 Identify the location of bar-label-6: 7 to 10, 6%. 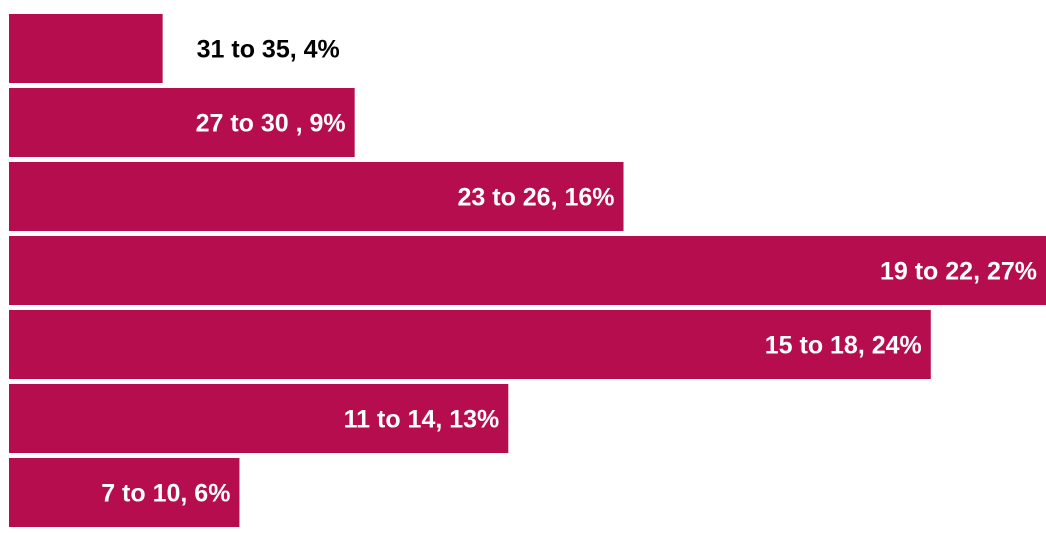
(165, 494).